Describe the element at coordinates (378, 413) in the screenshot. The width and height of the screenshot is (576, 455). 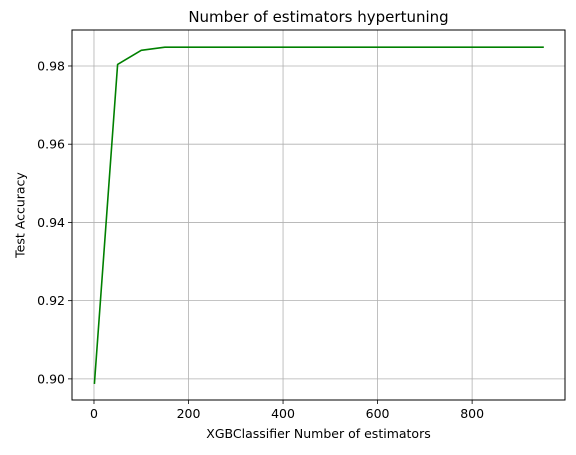
I see `x-tick-label: 600` at that location.